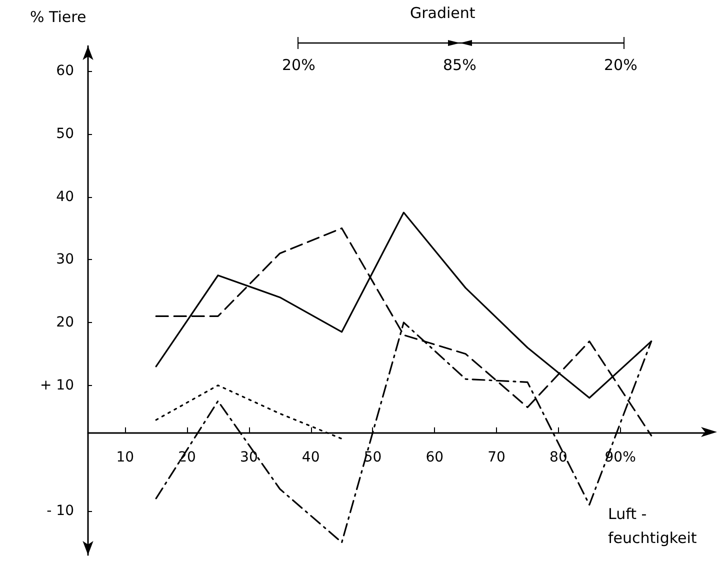 This screenshot has height=567, width=719. I want to click on x-tick-label: 30, so click(249, 457).